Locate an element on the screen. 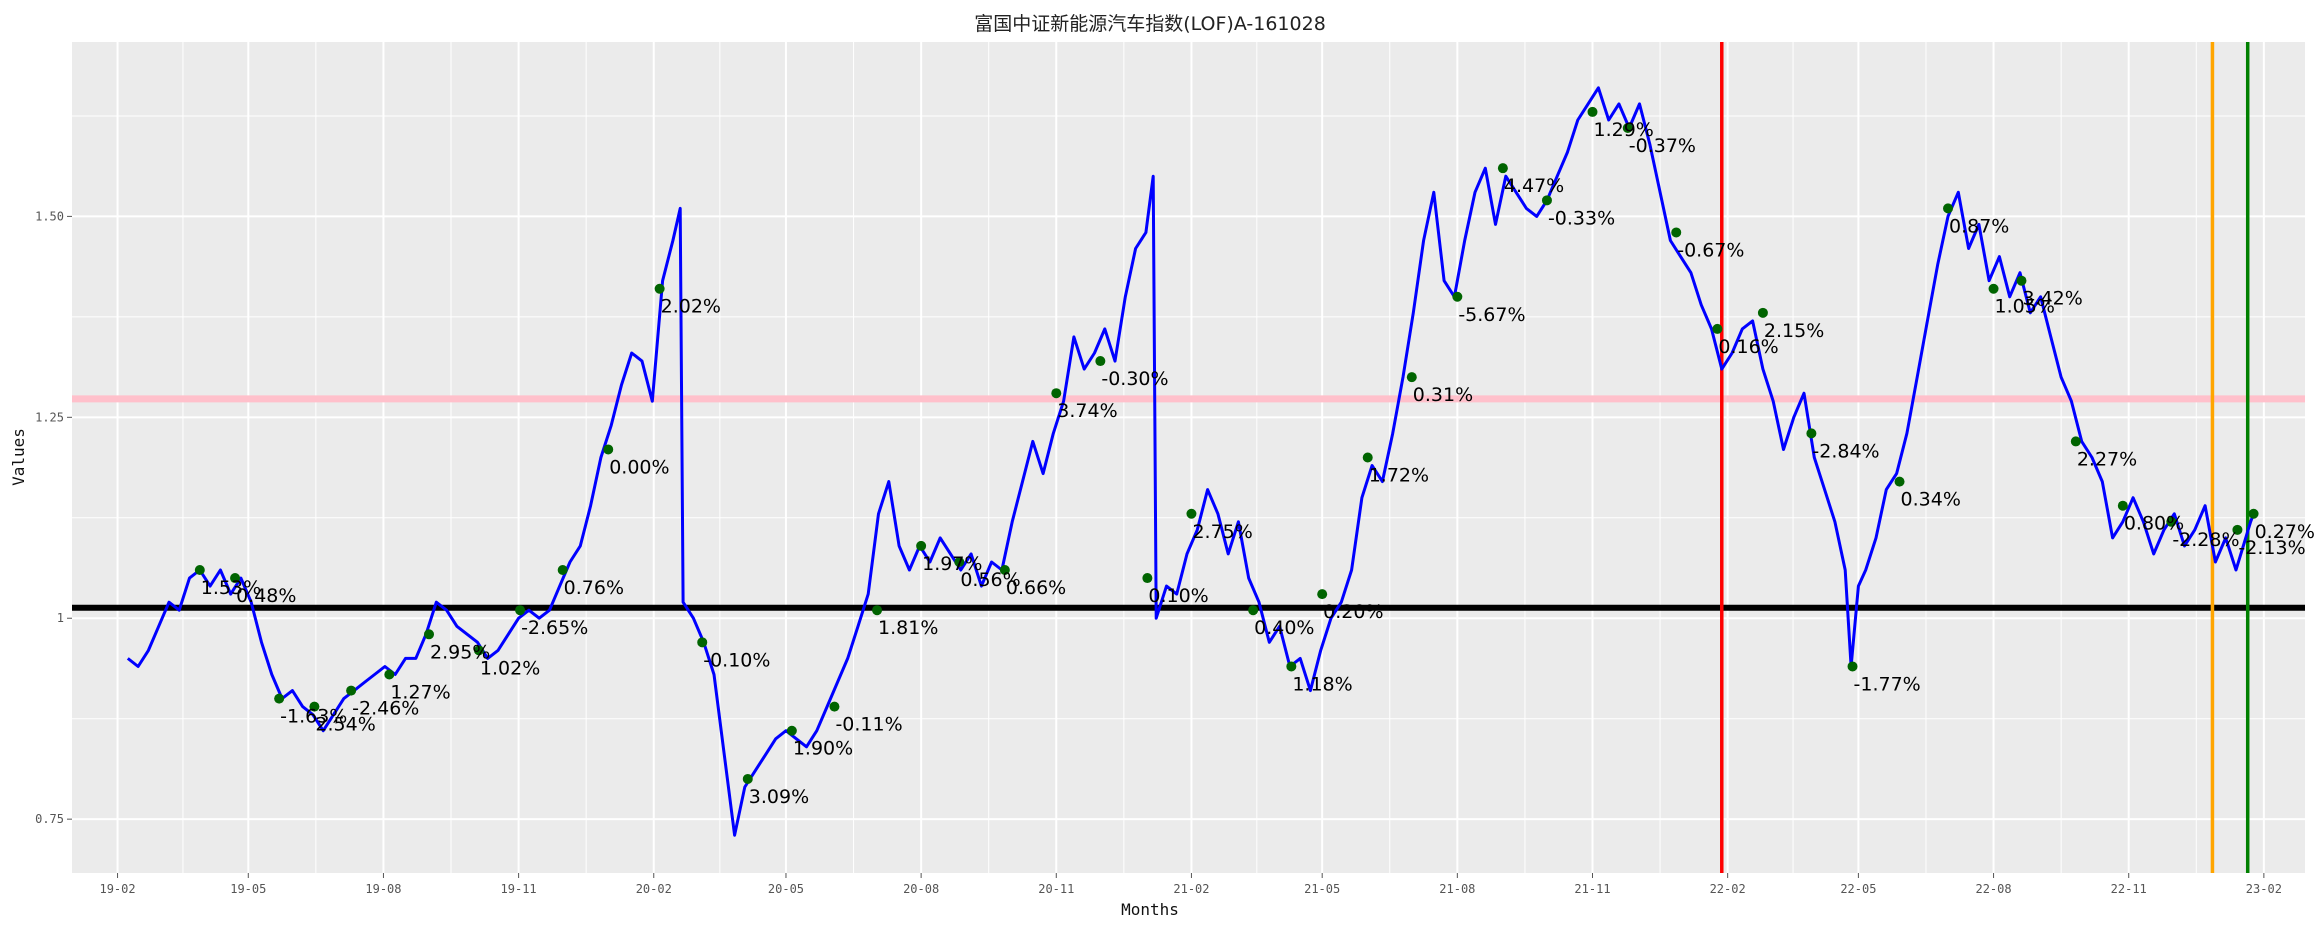 The height and width of the screenshot is (929, 2315). annotation-label: -1.77% is located at coordinates (1887, 684).